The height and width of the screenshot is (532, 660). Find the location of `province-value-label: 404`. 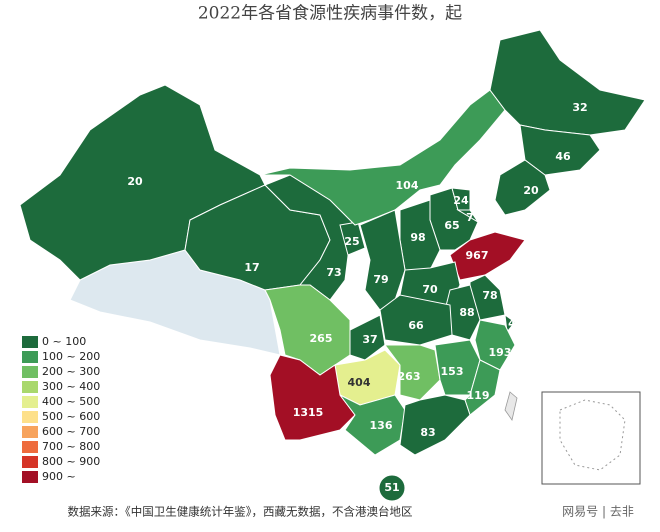

province-value-label: 404 is located at coordinates (359, 382).